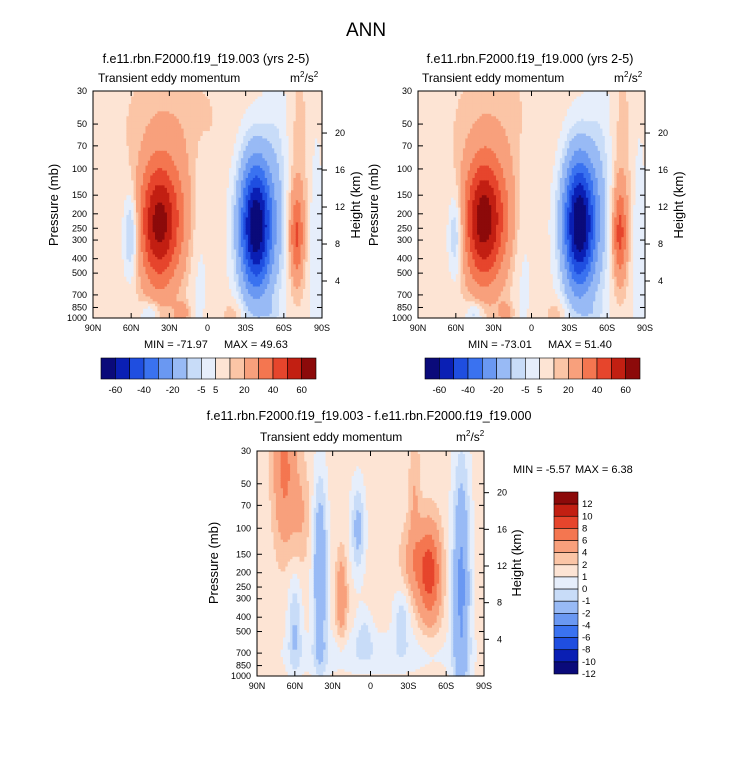 This screenshot has width=733, height=777. I want to click on panel-subtitle: Transient eddy momentum, so click(331, 437).